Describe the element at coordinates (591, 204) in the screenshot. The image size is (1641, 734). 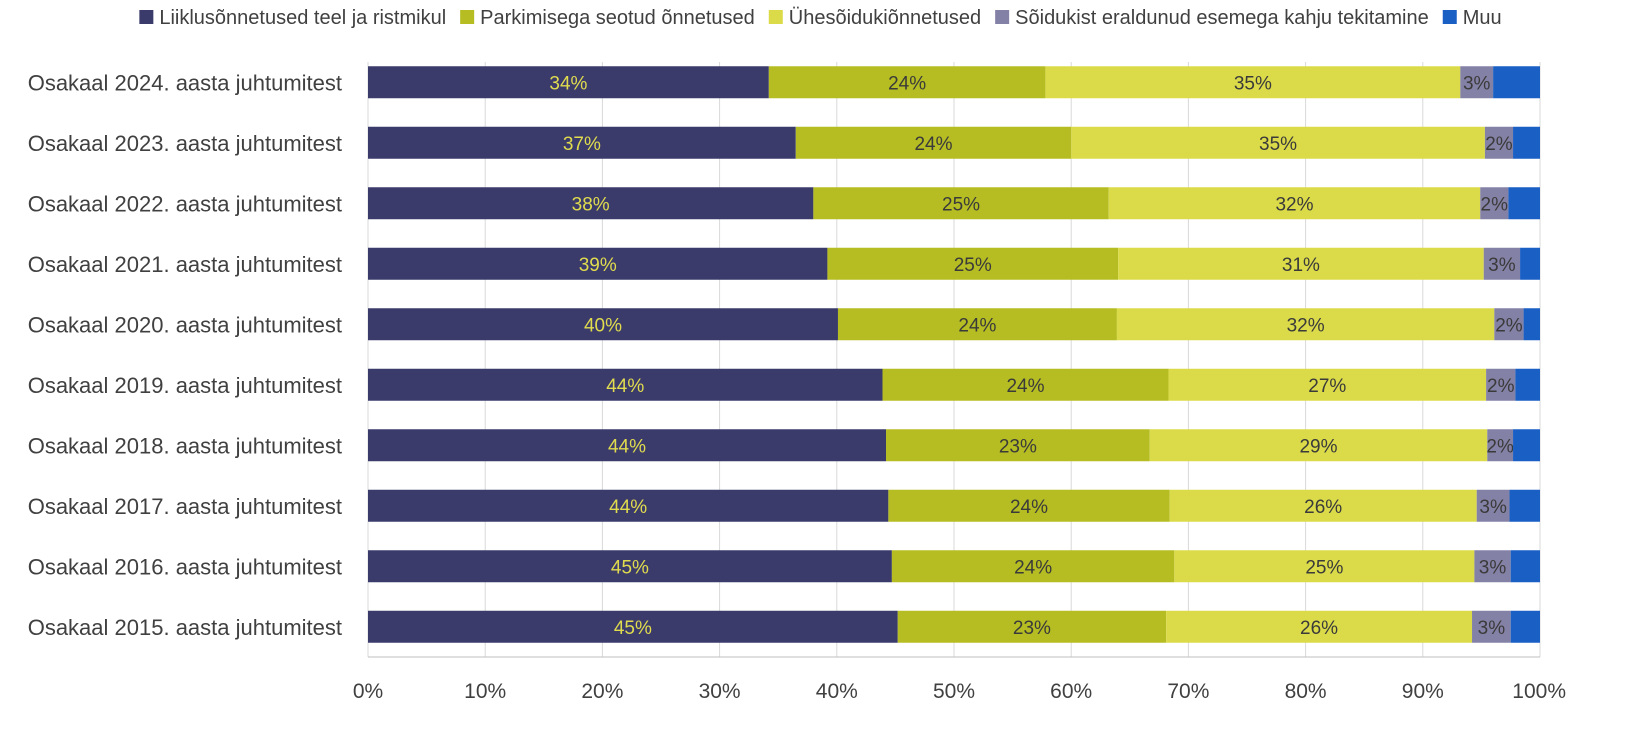
I see `data-label: 38%` at that location.